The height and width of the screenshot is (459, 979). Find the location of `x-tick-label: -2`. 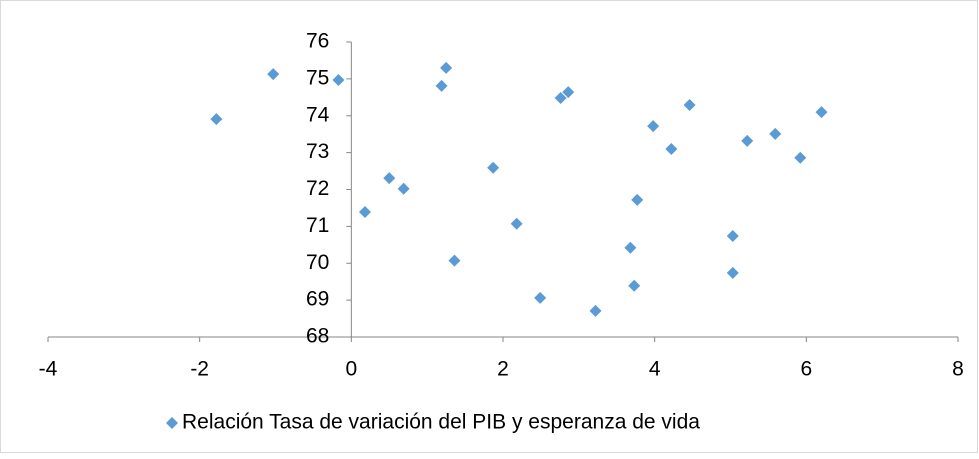

x-tick-label: -2 is located at coordinates (199, 369).